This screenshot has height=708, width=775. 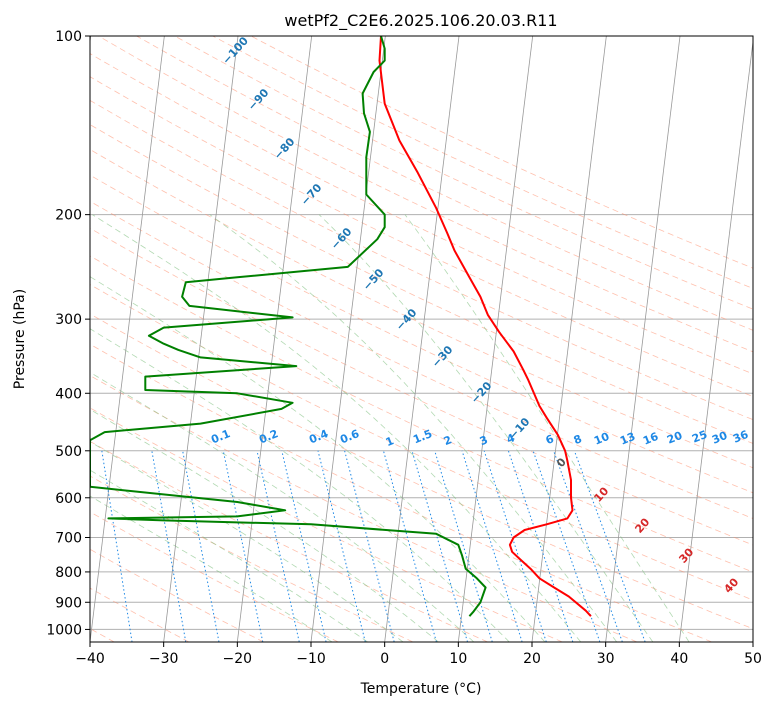 What do you see at coordinates (420, 21) in the screenshot?
I see `chart-title: wetPf2_C2E6.2025.106.20.03.R11` at bounding box center [420, 21].